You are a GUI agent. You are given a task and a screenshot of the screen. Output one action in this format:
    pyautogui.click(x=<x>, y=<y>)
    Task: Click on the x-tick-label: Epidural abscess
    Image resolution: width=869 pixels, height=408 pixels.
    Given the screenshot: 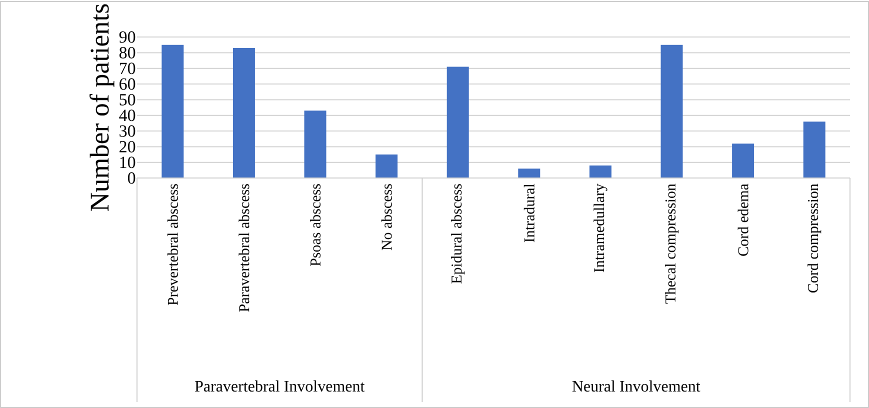 What is the action you would take?
    pyautogui.click(x=458, y=234)
    